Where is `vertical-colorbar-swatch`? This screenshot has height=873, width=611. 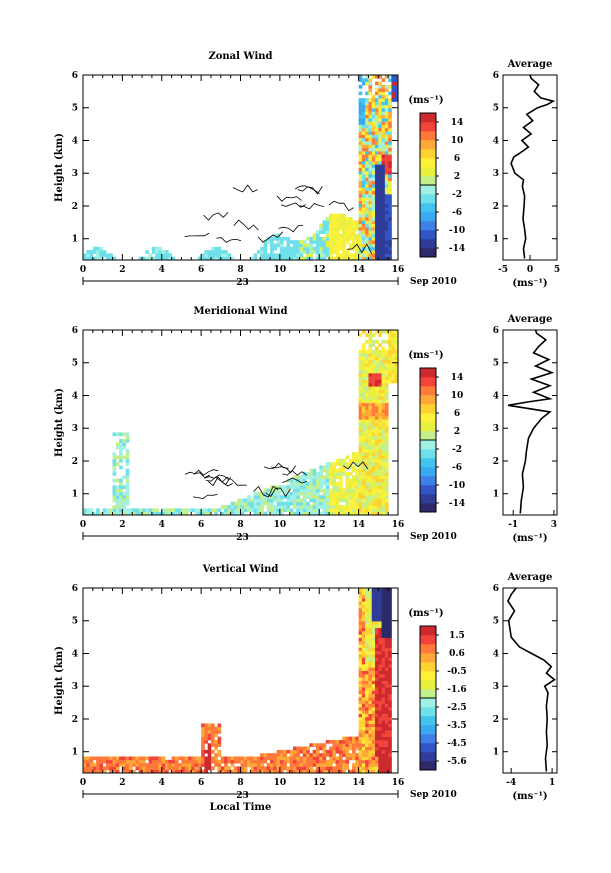
vertical-colorbar-swatch is located at coordinates (428, 757).